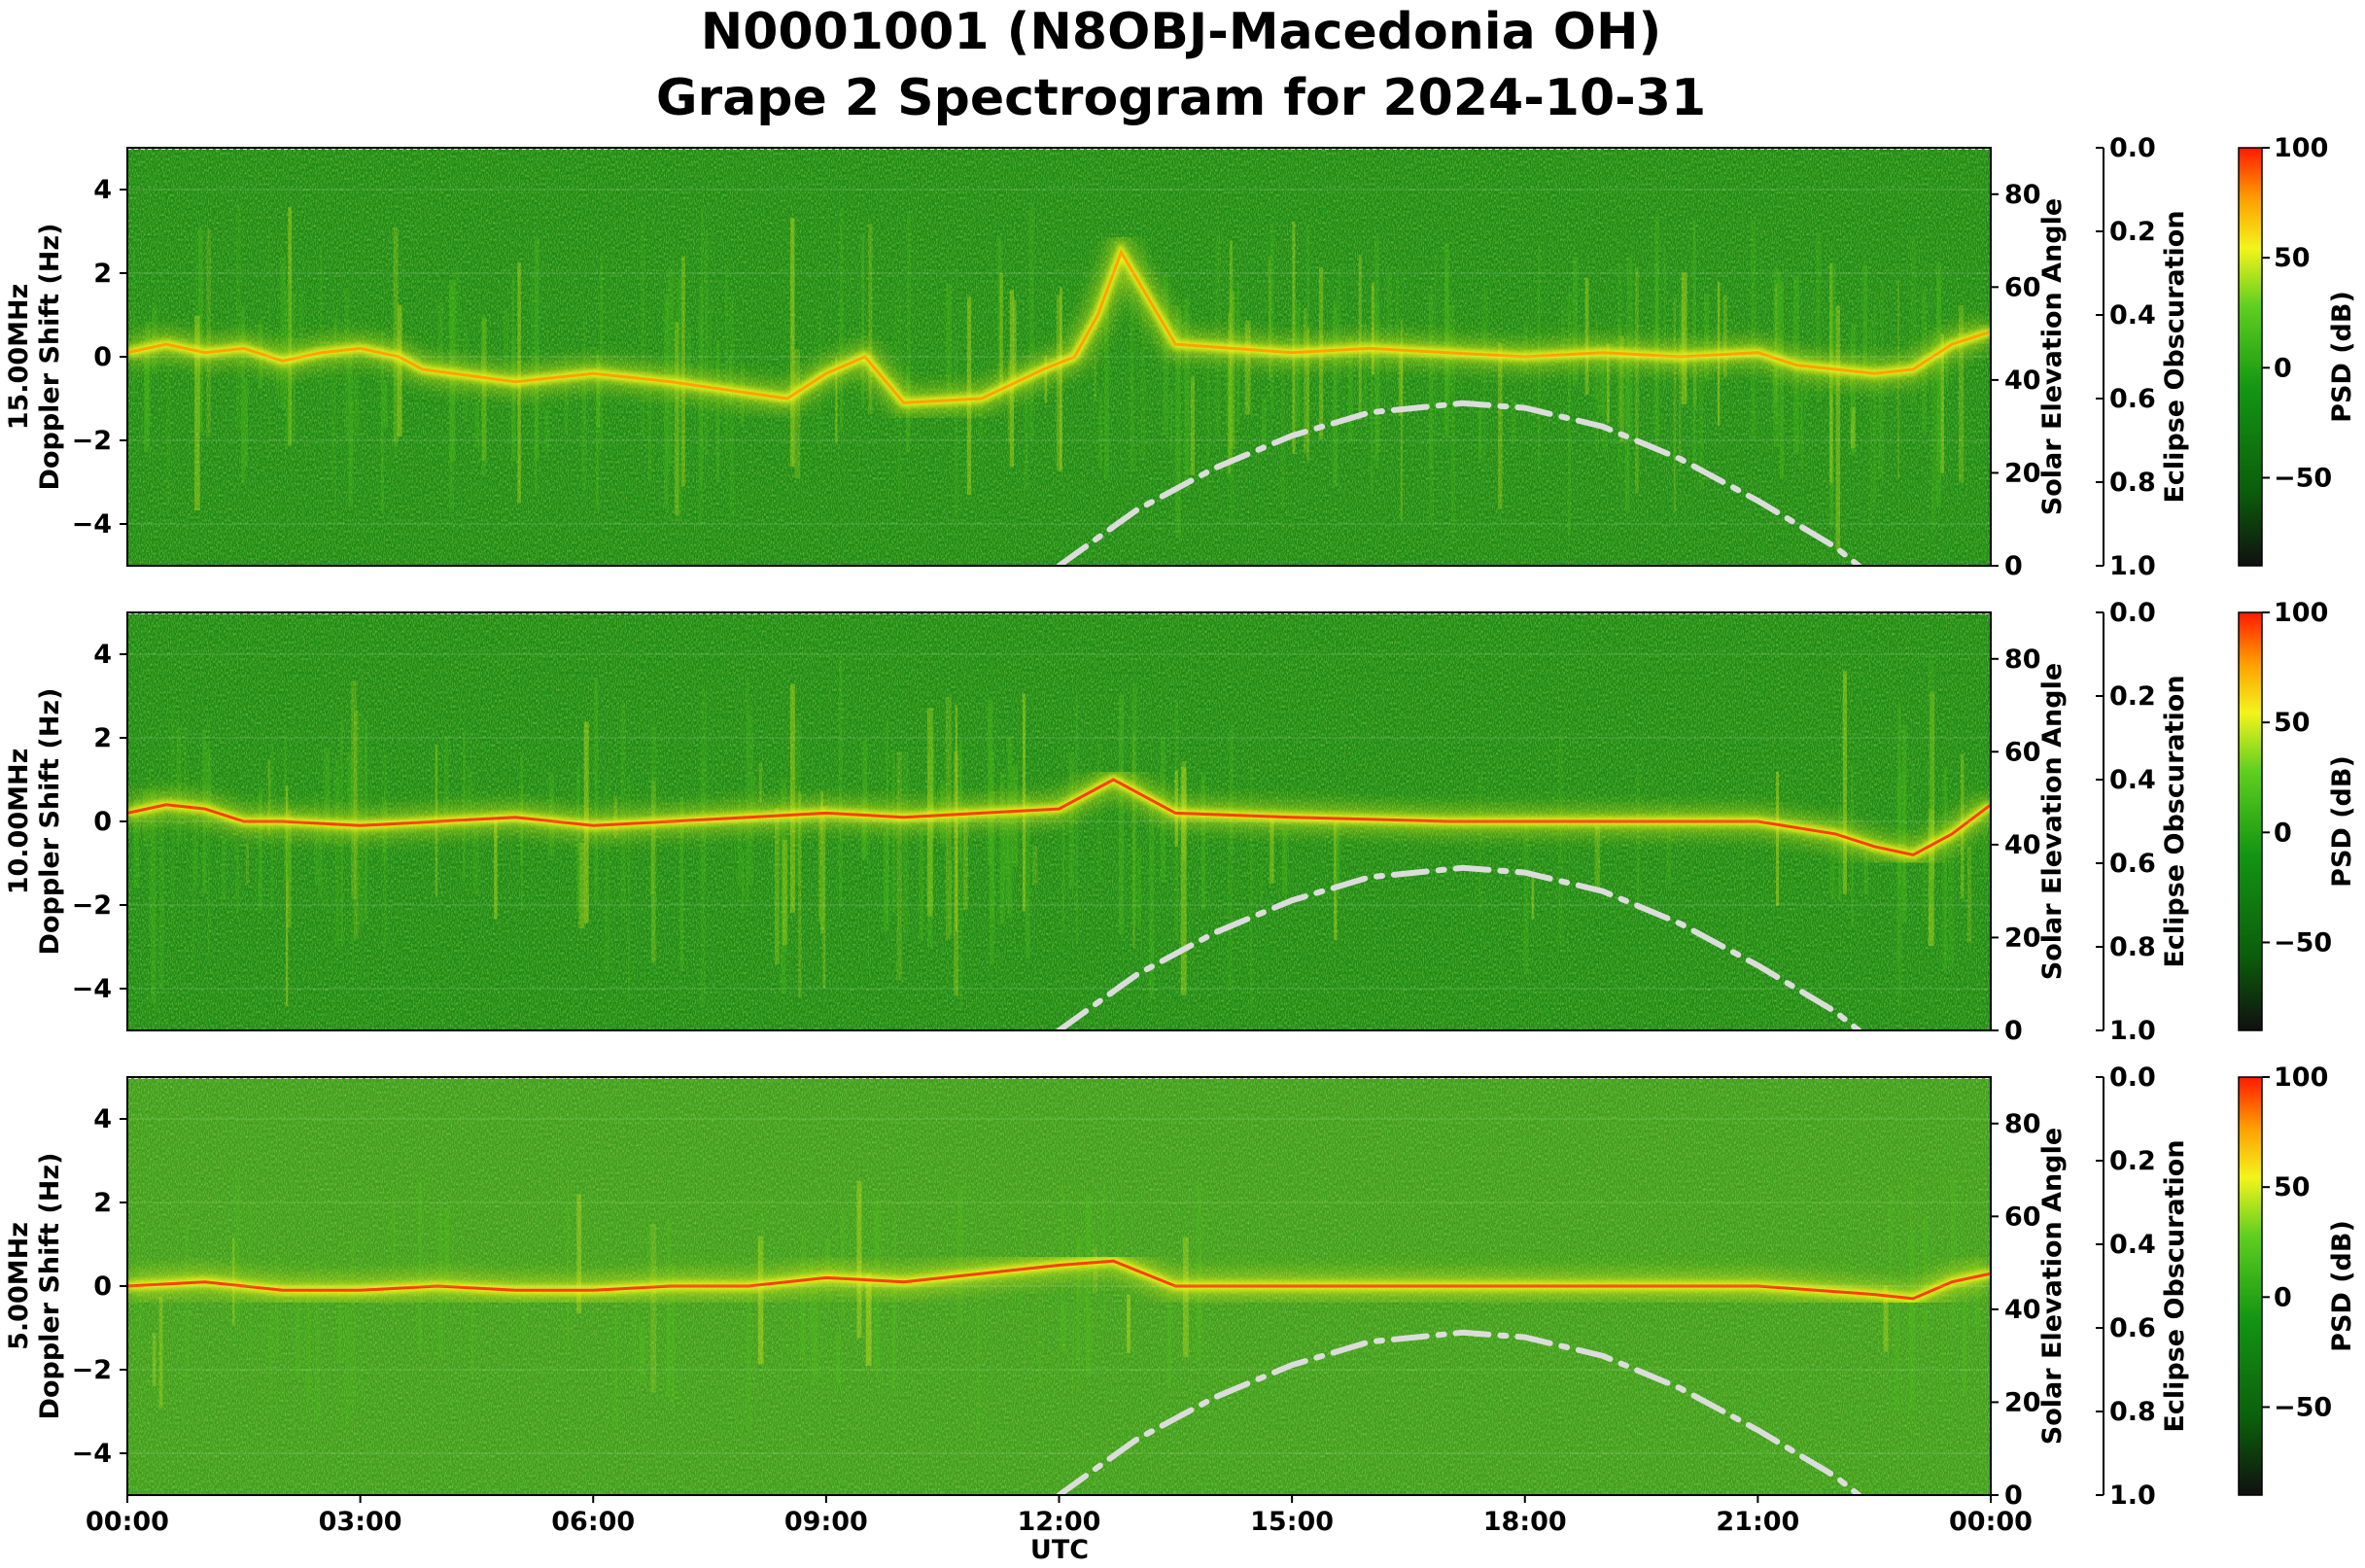  Describe the element at coordinates (2022, 1217) in the screenshot. I see `right-tick-label: 60` at that location.